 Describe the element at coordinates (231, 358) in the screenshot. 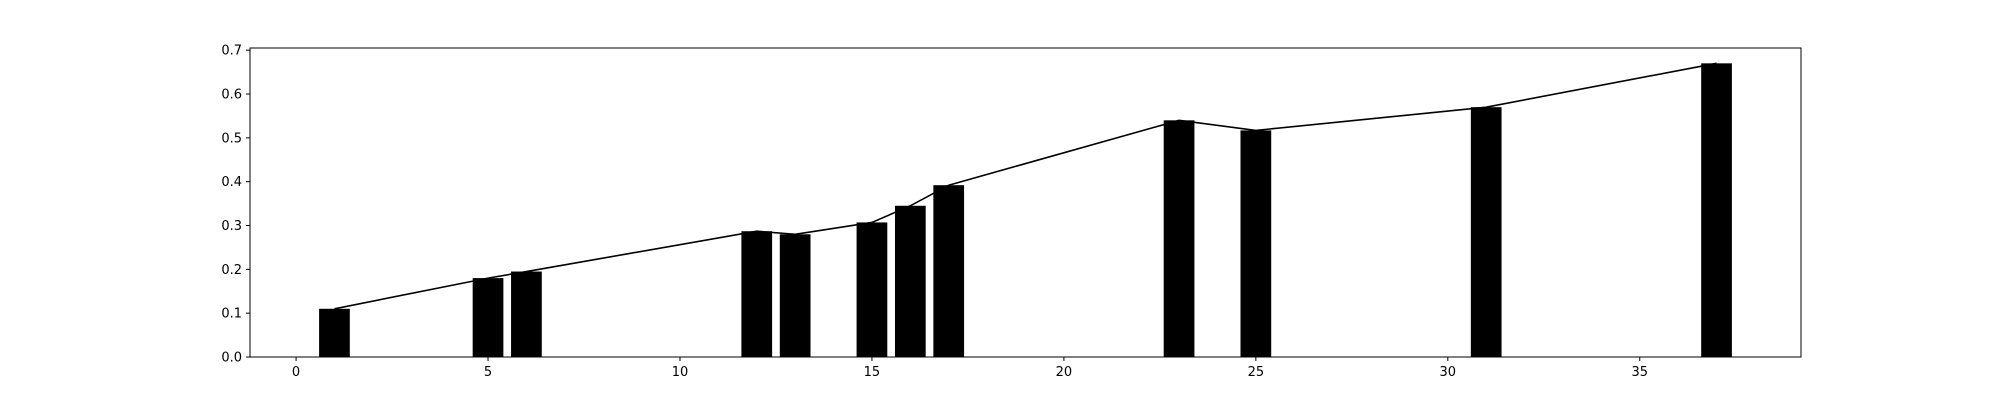

I see `y-tick-label: 0.0` at that location.